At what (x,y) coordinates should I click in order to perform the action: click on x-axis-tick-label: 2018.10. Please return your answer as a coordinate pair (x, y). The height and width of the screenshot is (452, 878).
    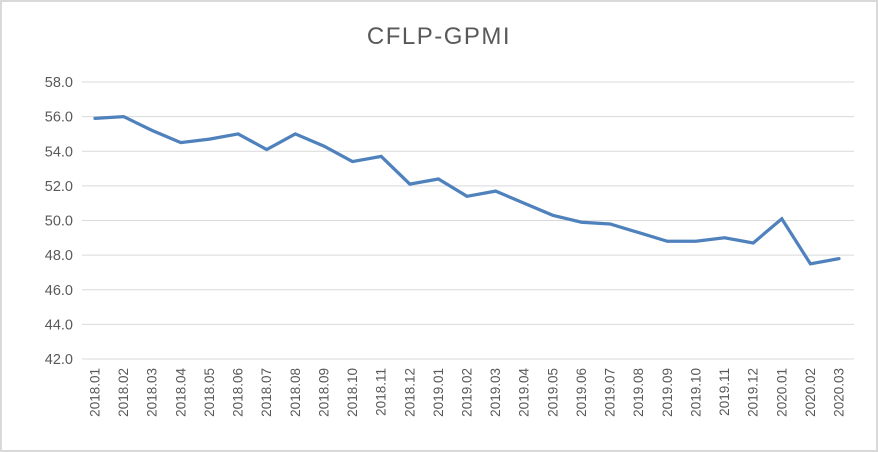
    Looking at the image, I should click on (352, 392).